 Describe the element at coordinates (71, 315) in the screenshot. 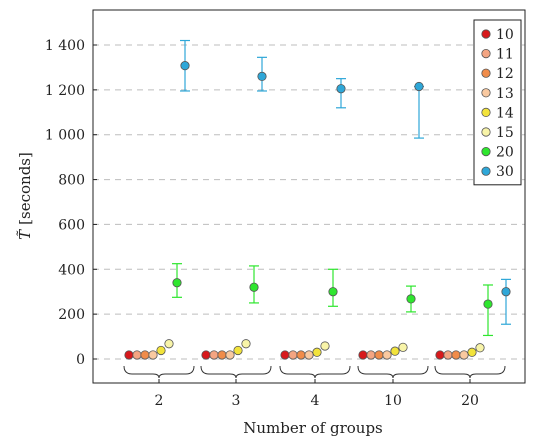

I see `y-tick-label: 200` at that location.